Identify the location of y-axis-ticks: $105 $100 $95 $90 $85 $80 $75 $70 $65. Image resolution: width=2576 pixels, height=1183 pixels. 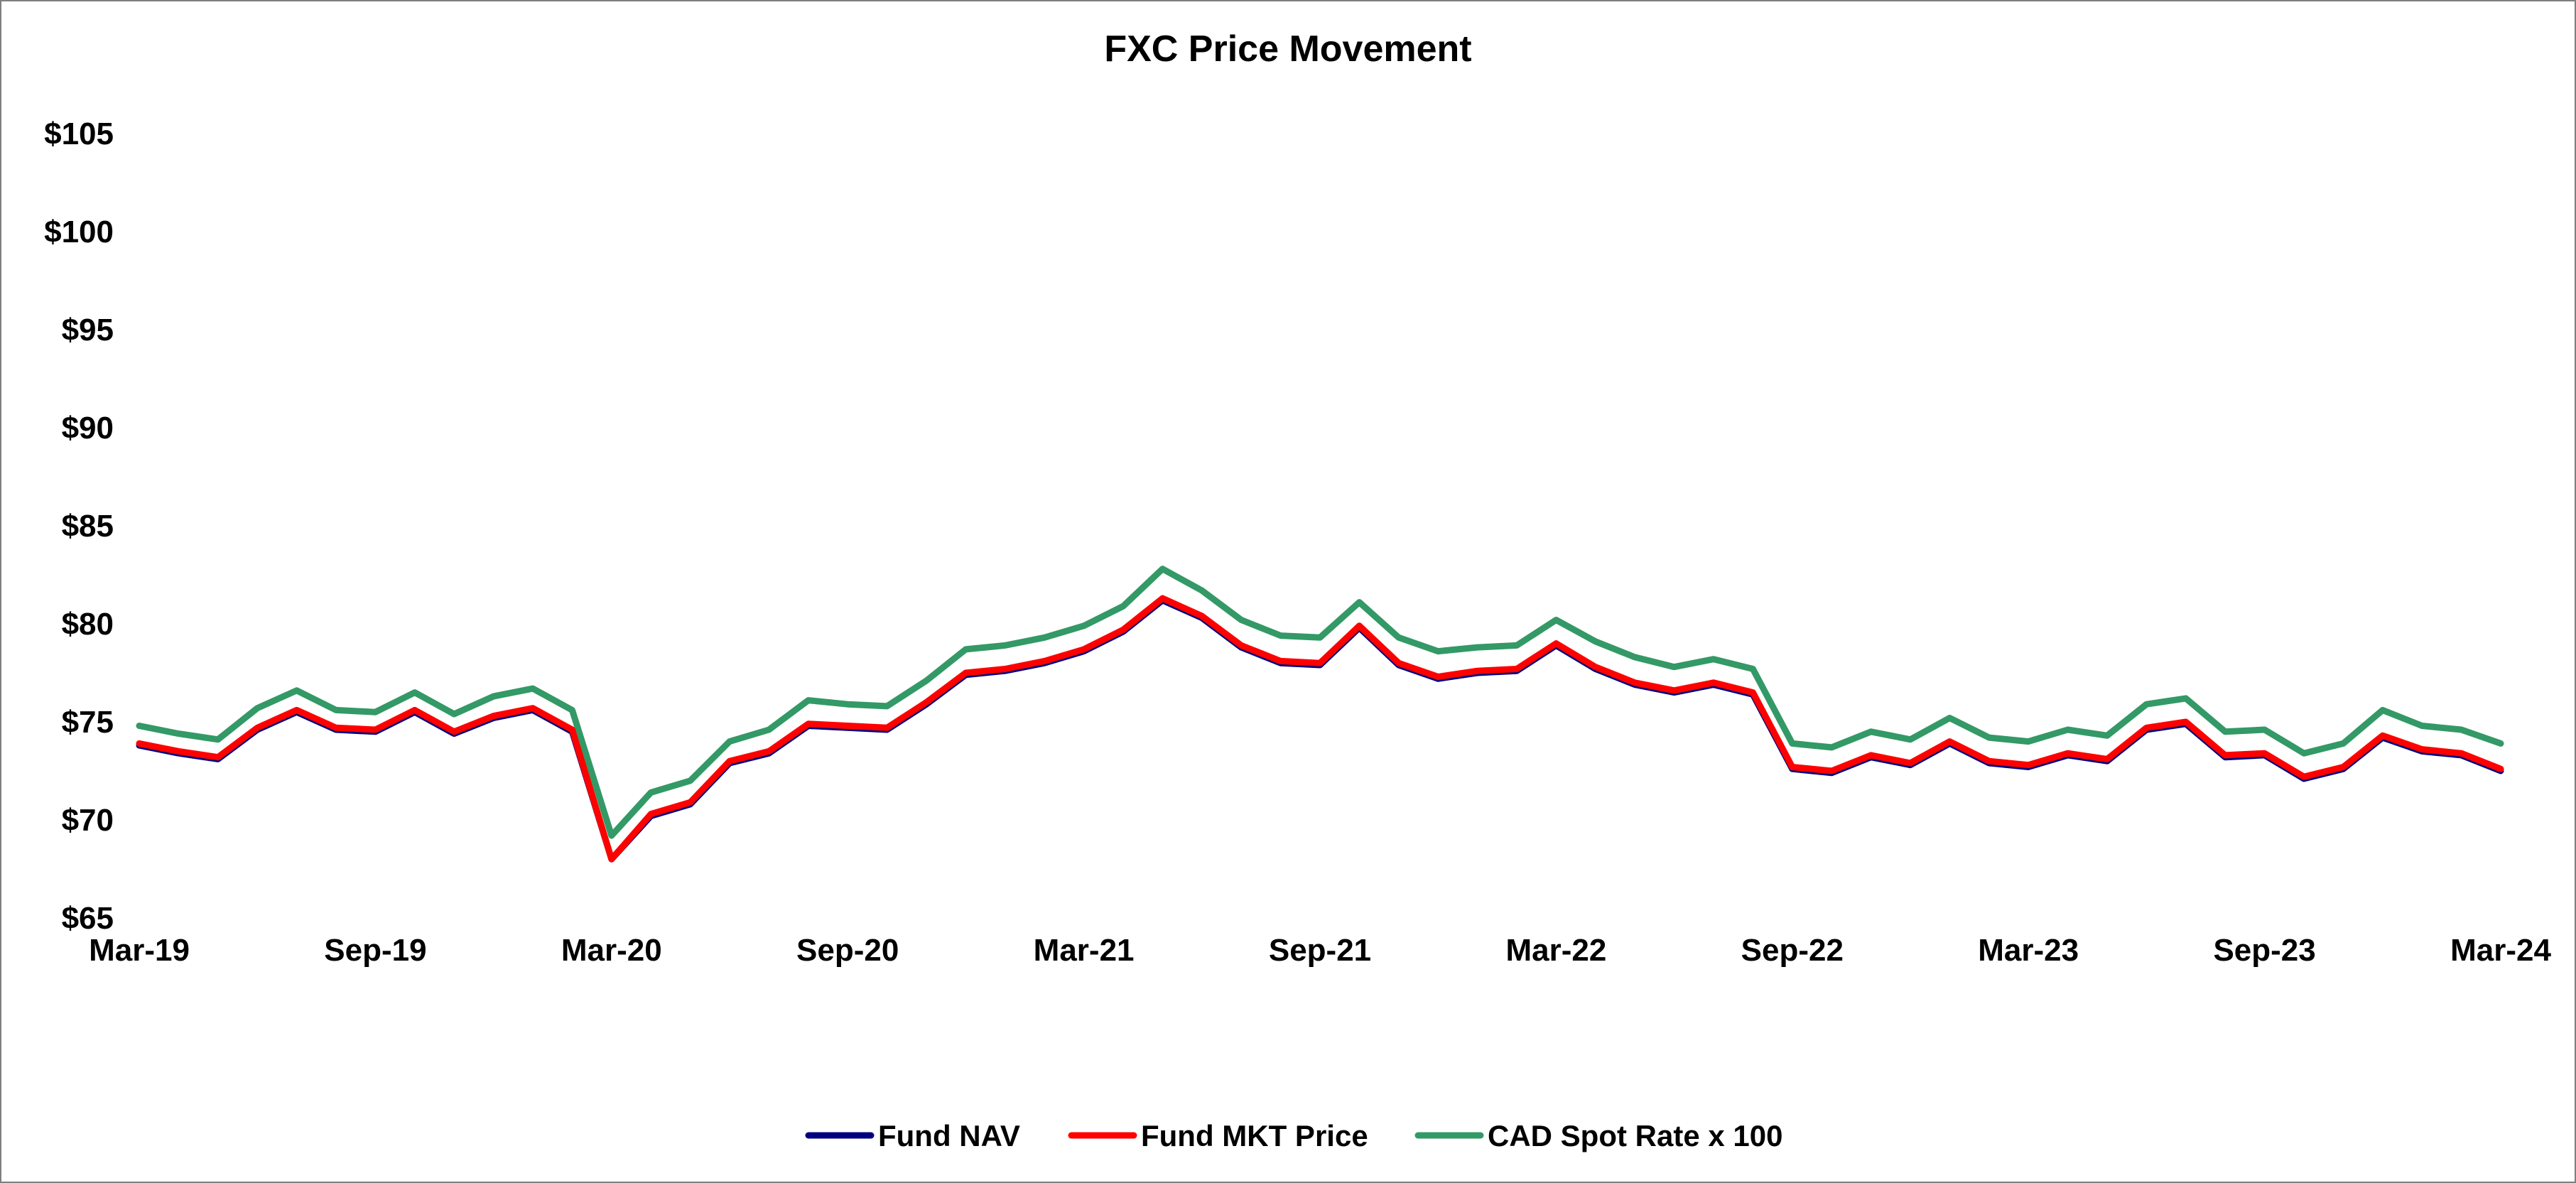
(79, 526).